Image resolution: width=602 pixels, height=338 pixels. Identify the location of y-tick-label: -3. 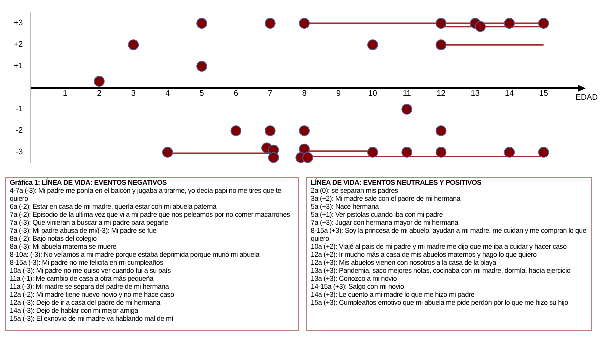
(20, 152).